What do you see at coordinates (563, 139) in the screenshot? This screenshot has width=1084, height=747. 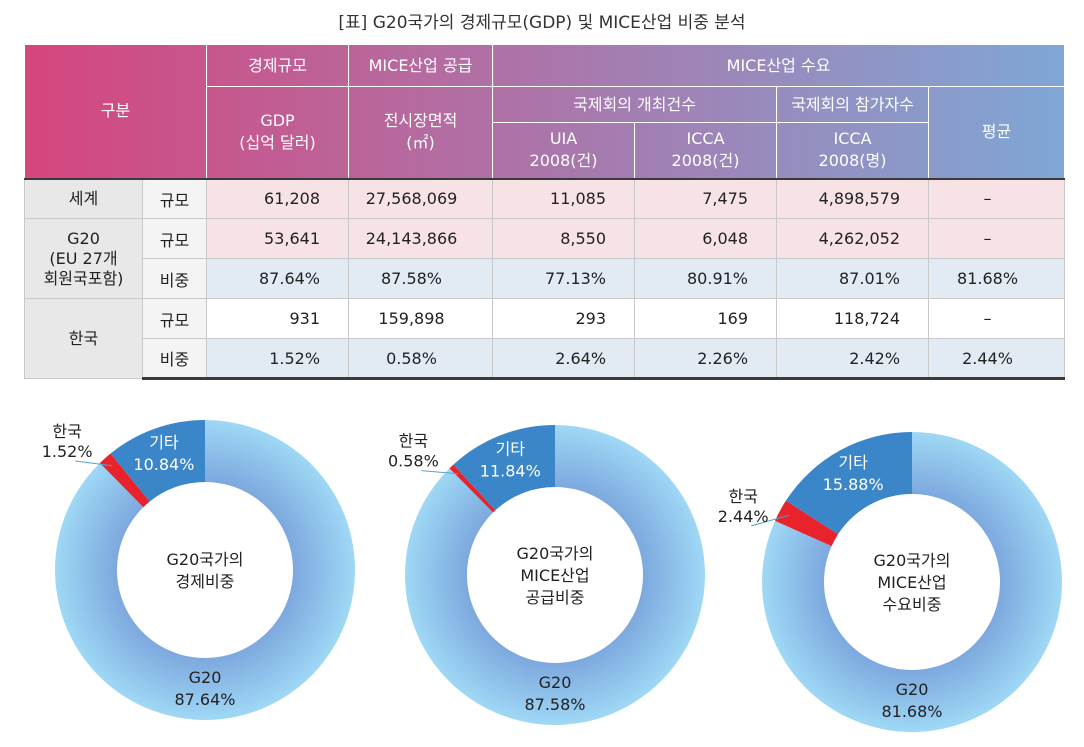 I see `header-uia-label: UIA` at bounding box center [563, 139].